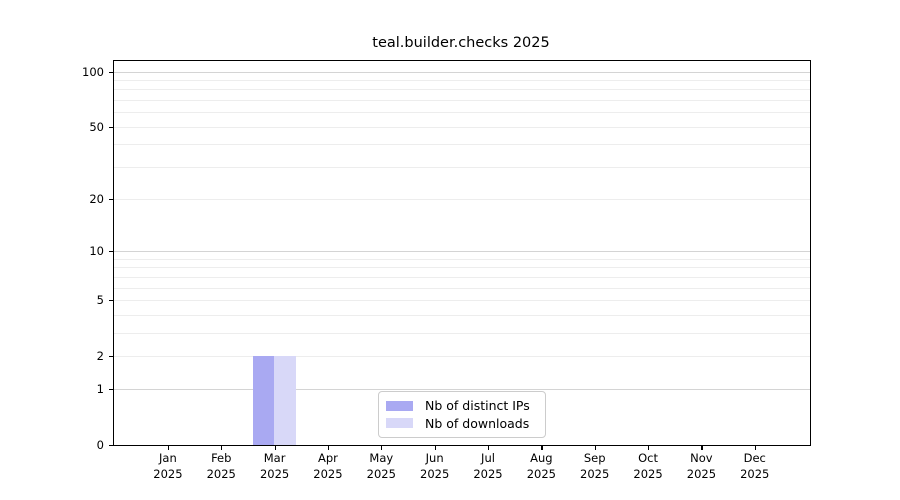  What do you see at coordinates (327, 458) in the screenshot?
I see `x-tick-month: Apr` at bounding box center [327, 458].